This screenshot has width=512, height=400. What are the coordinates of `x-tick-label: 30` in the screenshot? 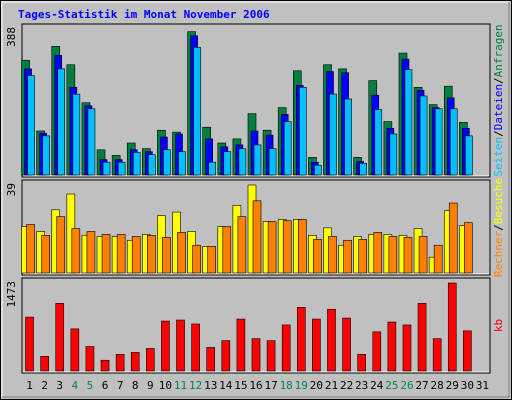 It's located at (467, 385).